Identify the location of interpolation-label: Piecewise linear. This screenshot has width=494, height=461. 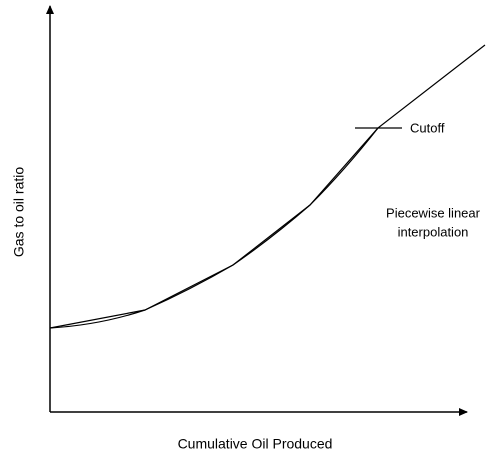
(433, 212).